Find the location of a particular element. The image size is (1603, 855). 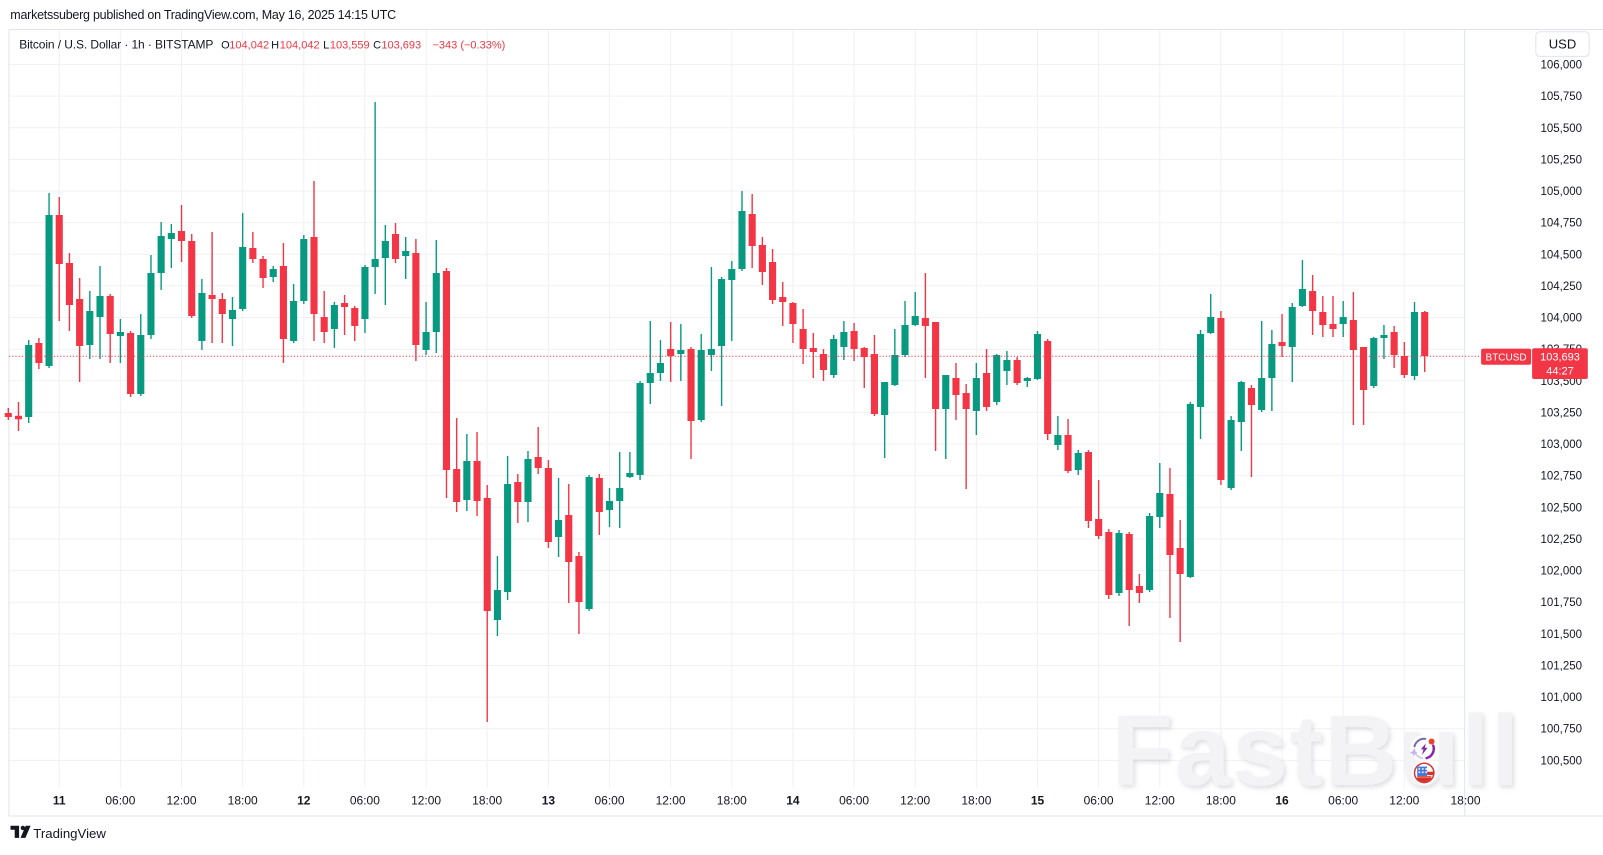

svg-text: 102,250 is located at coordinates (1562, 540).